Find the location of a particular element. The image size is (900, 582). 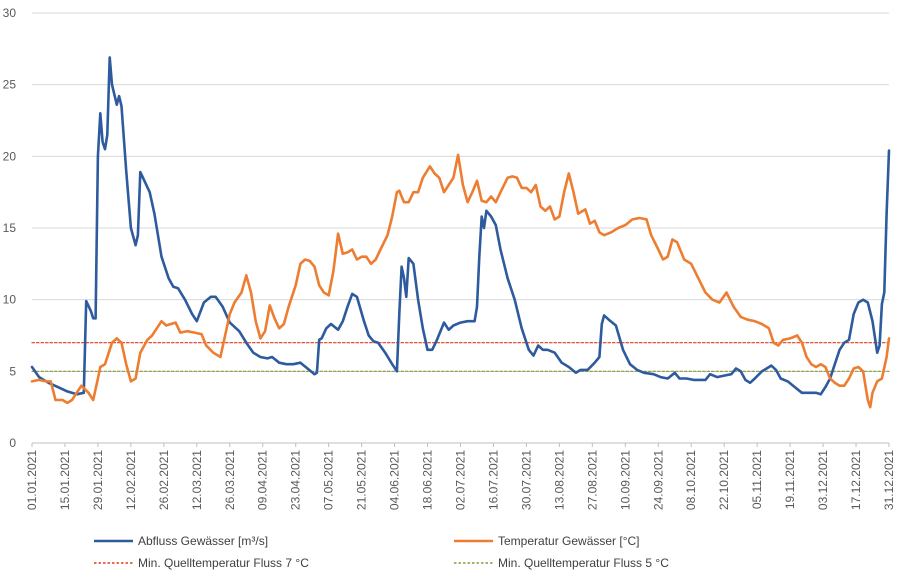

x-tick-label: 12.03.2021 is located at coordinates (197, 480).